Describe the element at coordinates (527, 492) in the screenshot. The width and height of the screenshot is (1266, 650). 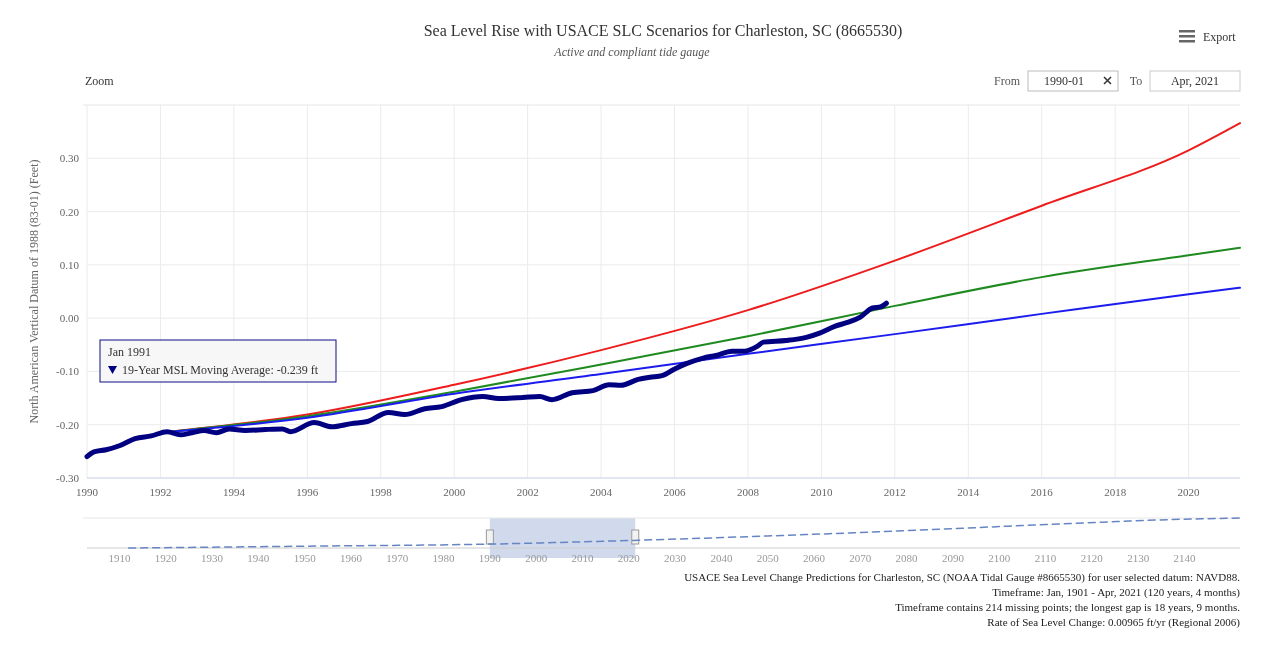
I see `x-tick-label: 2002` at that location.